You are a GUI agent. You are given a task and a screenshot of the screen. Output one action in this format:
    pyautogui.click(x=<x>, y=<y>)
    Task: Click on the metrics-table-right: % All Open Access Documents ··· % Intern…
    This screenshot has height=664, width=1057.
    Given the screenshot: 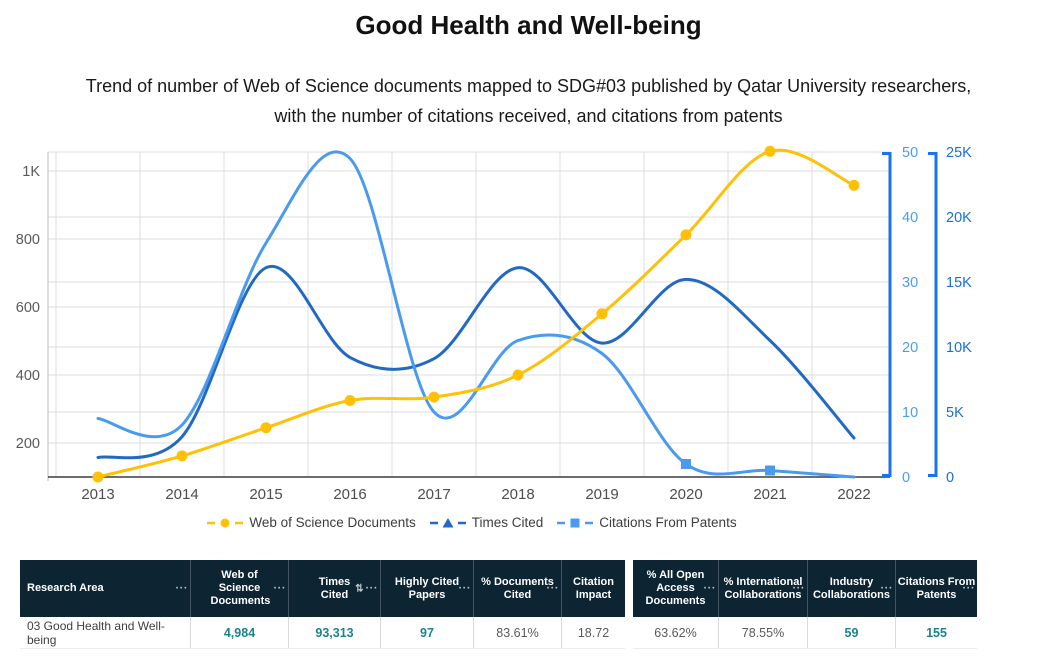 What is the action you would take?
    pyautogui.click(x=805, y=604)
    